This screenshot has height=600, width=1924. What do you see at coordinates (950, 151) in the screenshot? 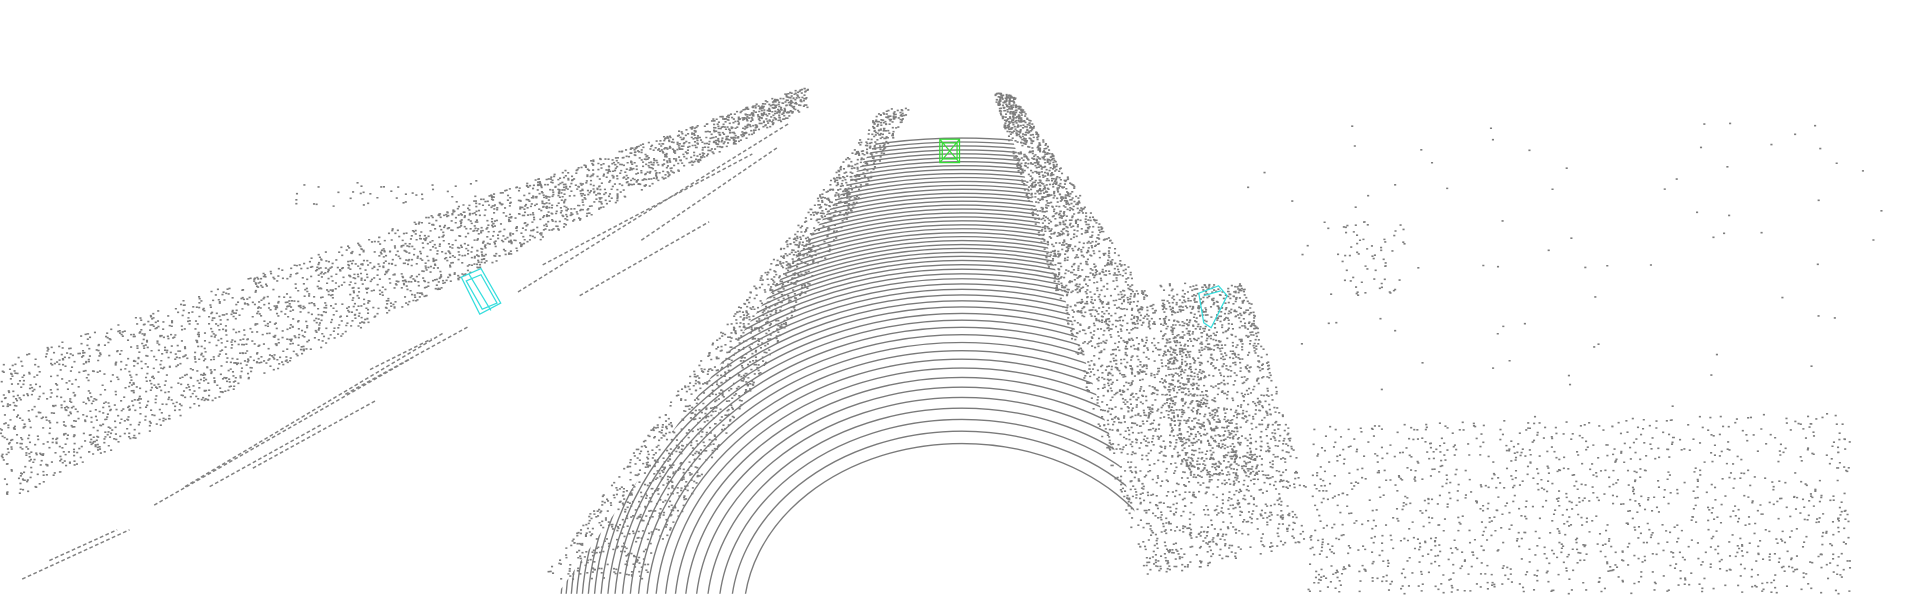
I see `detection-box-vehicle` at bounding box center [950, 151].